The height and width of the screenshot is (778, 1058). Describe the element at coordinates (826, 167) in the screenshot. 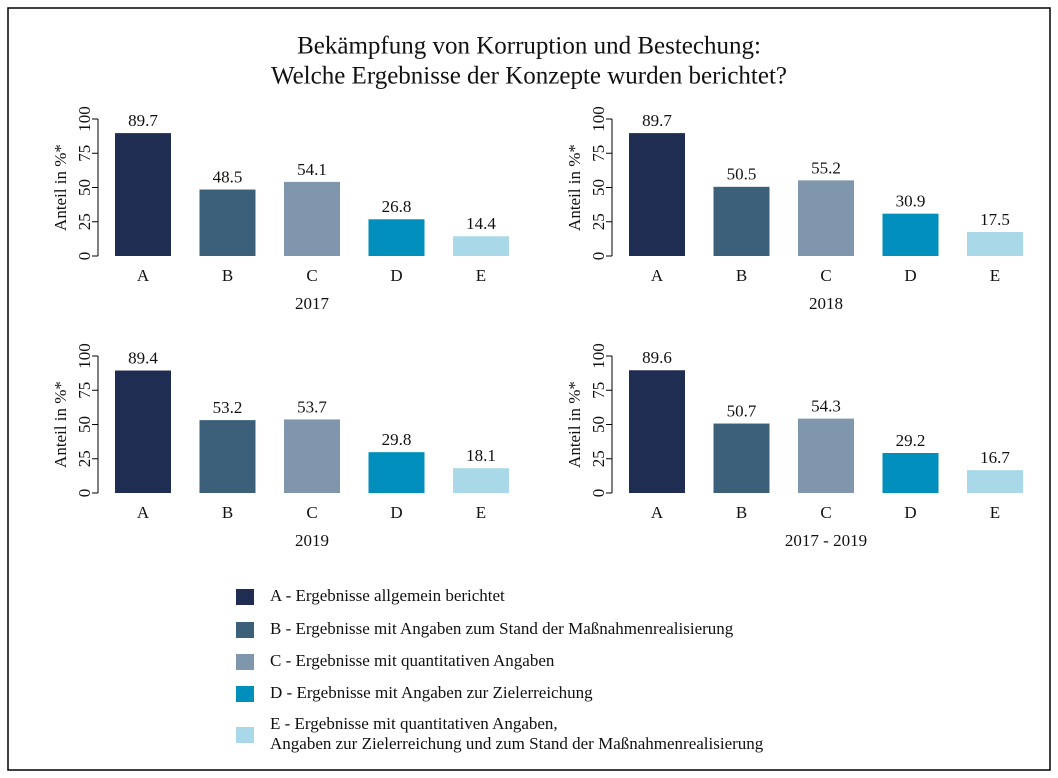

I see `data-label: 55.2` at that location.